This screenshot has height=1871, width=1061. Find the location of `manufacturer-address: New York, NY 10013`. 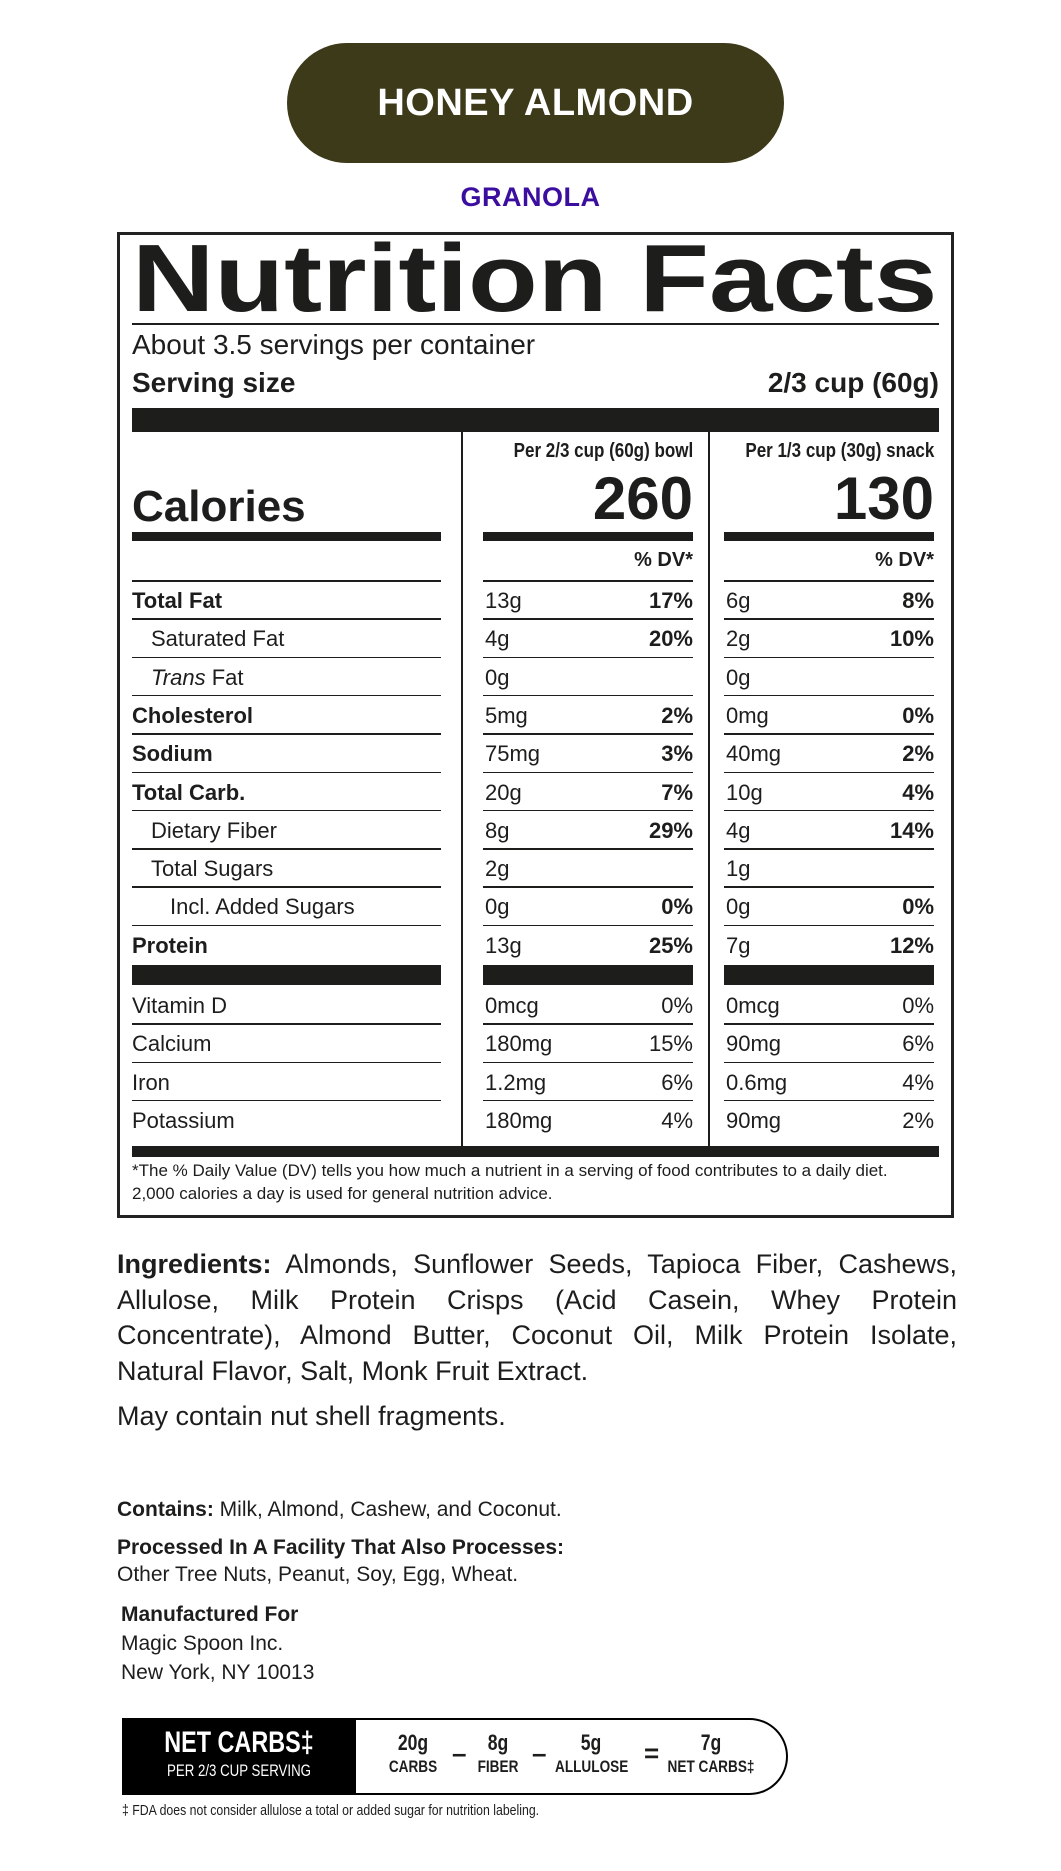

manufacturer-address: New York, NY 10013 is located at coordinates (218, 1672).